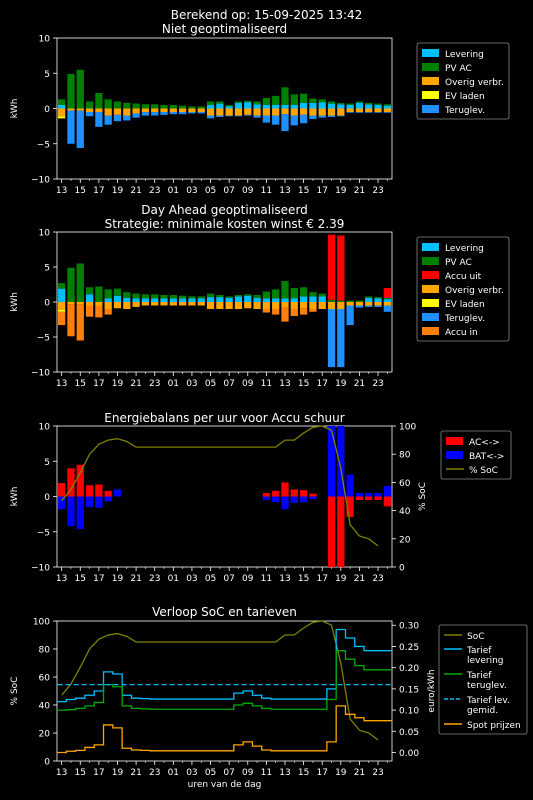 This screenshot has height=800, width=533. What do you see at coordinates (409, 712) in the screenshot?
I see `y-right-tick-label: 0.10` at bounding box center [409, 712].